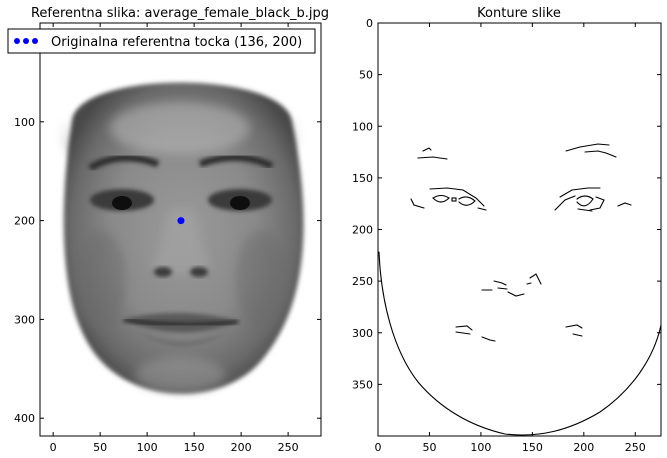 This screenshot has height=458, width=667. I want to click on left-xtick-label: 50, so click(100, 447).